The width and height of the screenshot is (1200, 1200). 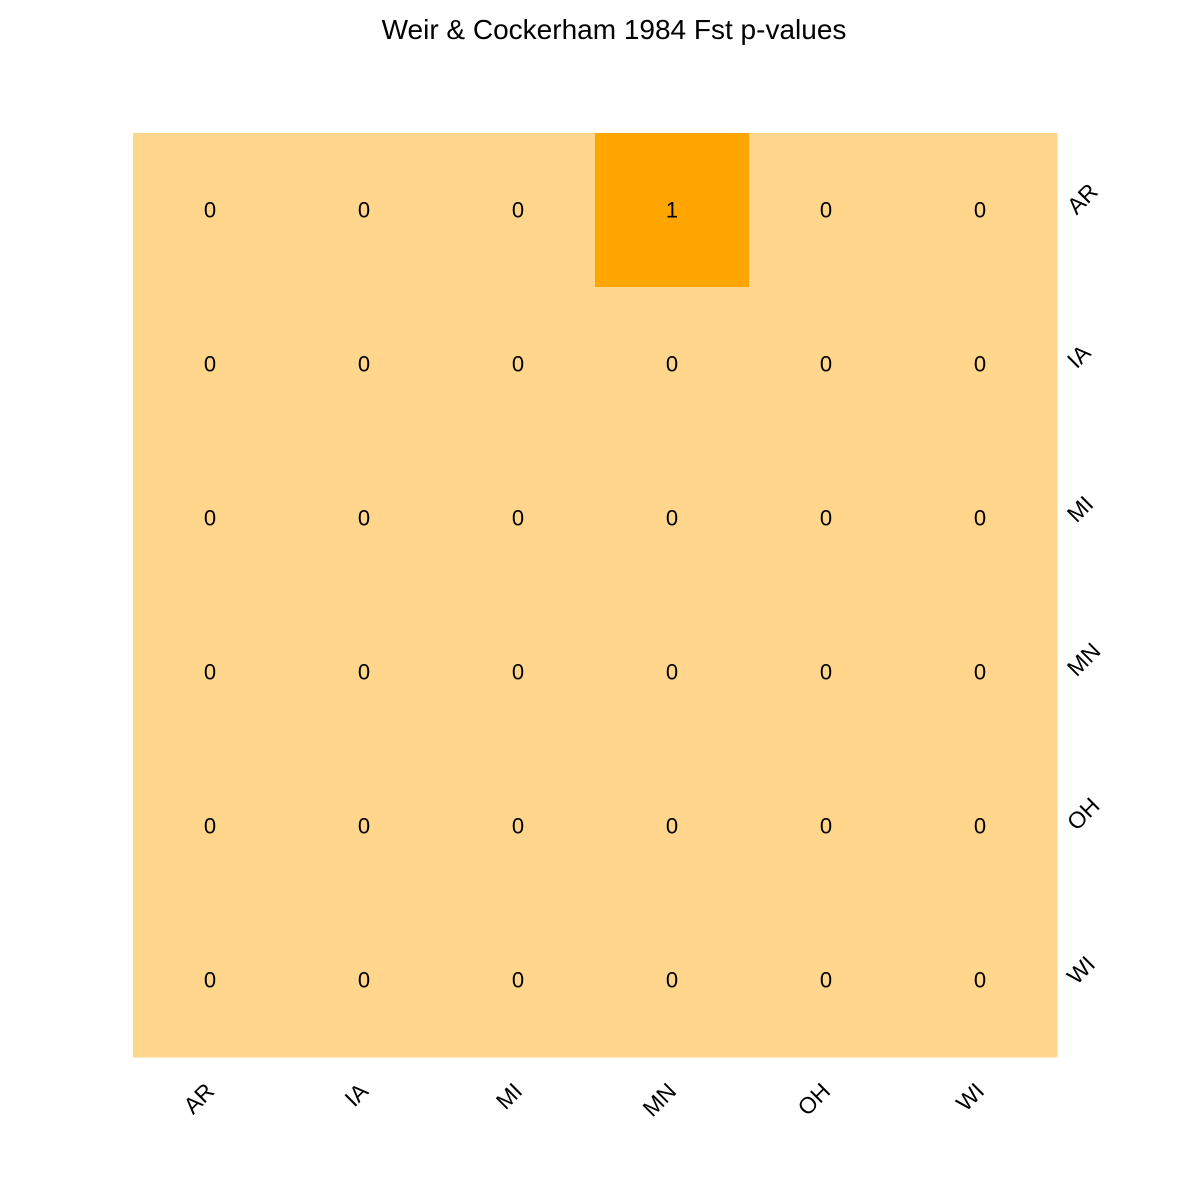 I want to click on heatmap-cell-mi-ar, so click(x=210, y=518).